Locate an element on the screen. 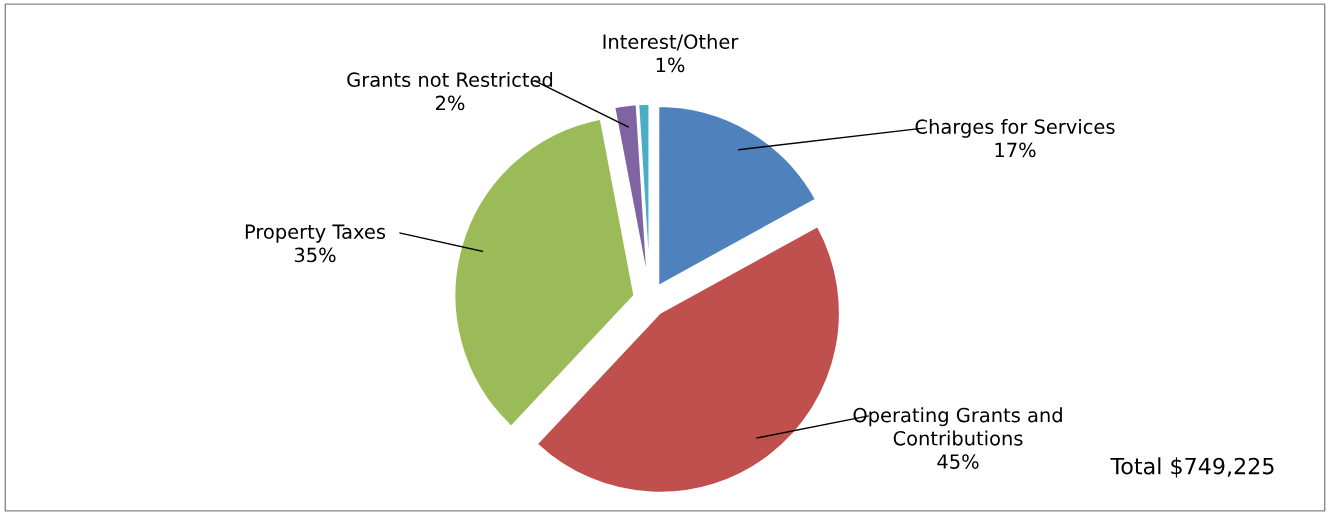 This screenshot has height=515, width=1330. slice-label: Grants not Restricted is located at coordinates (450, 79).